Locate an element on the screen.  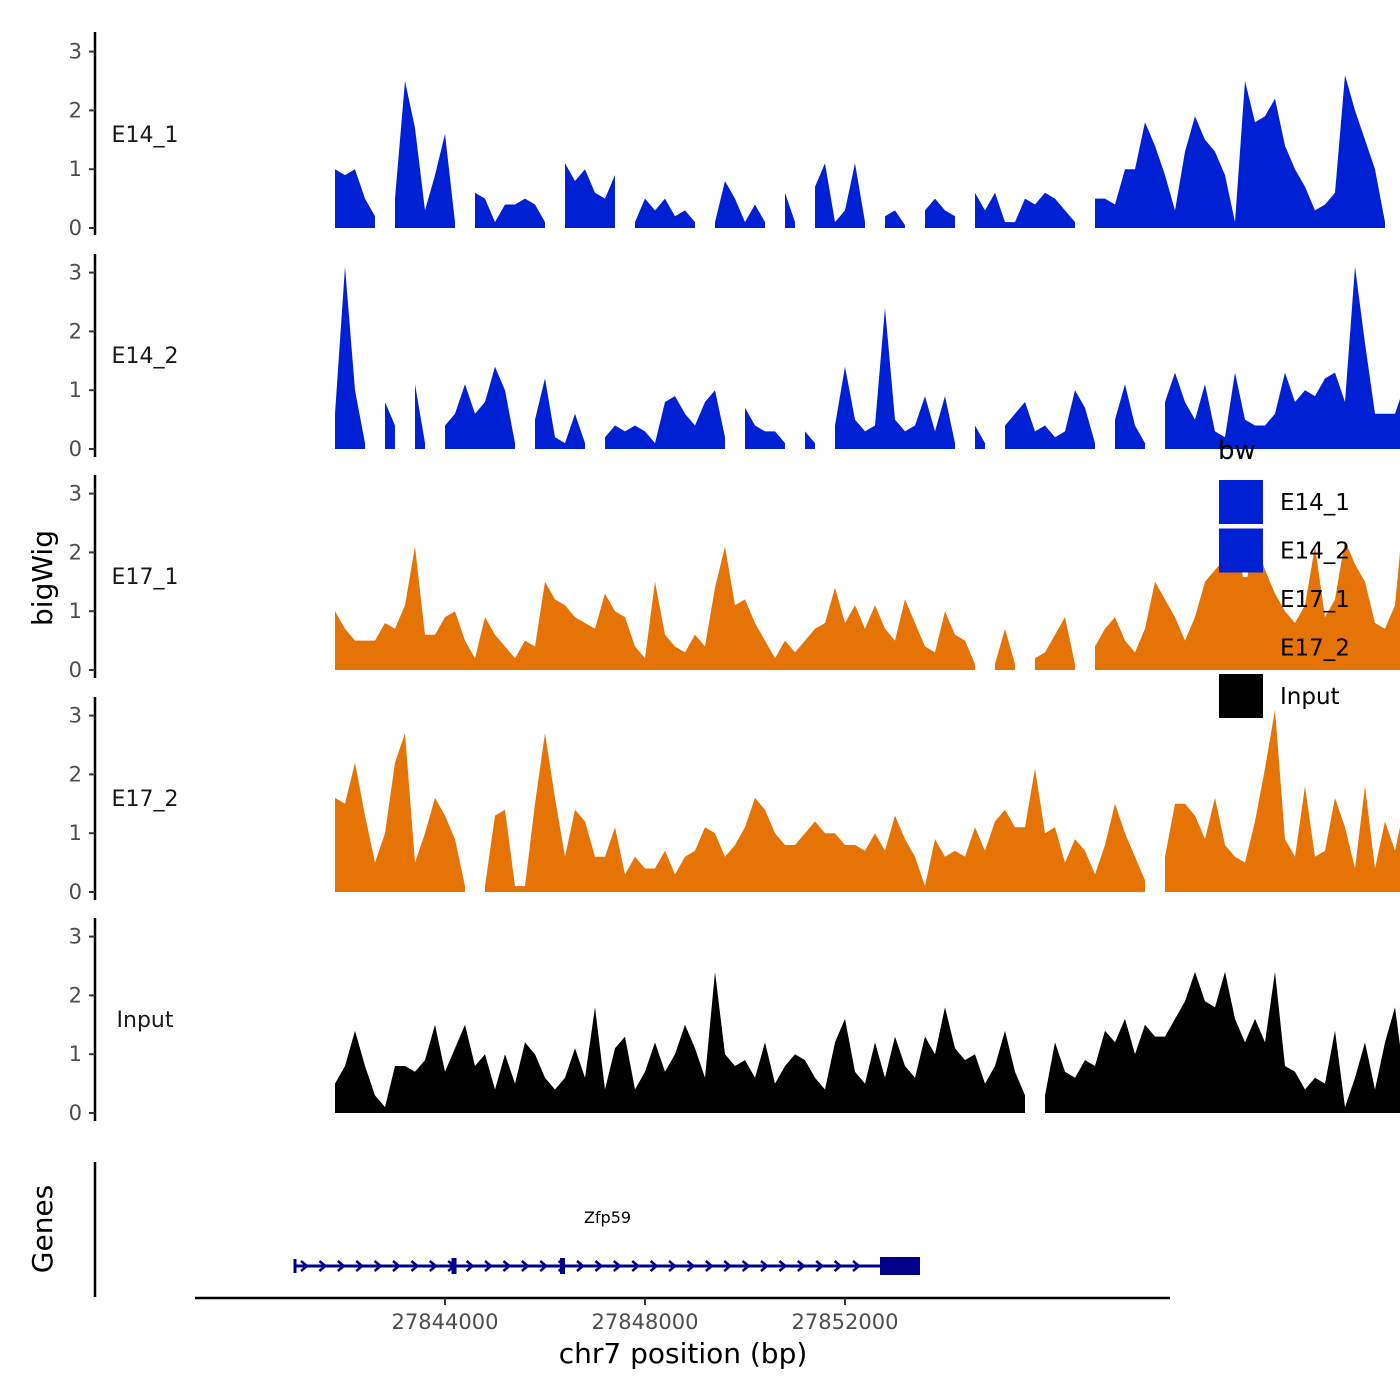
legend-label-E14_2: E14_2 is located at coordinates (1315, 552).